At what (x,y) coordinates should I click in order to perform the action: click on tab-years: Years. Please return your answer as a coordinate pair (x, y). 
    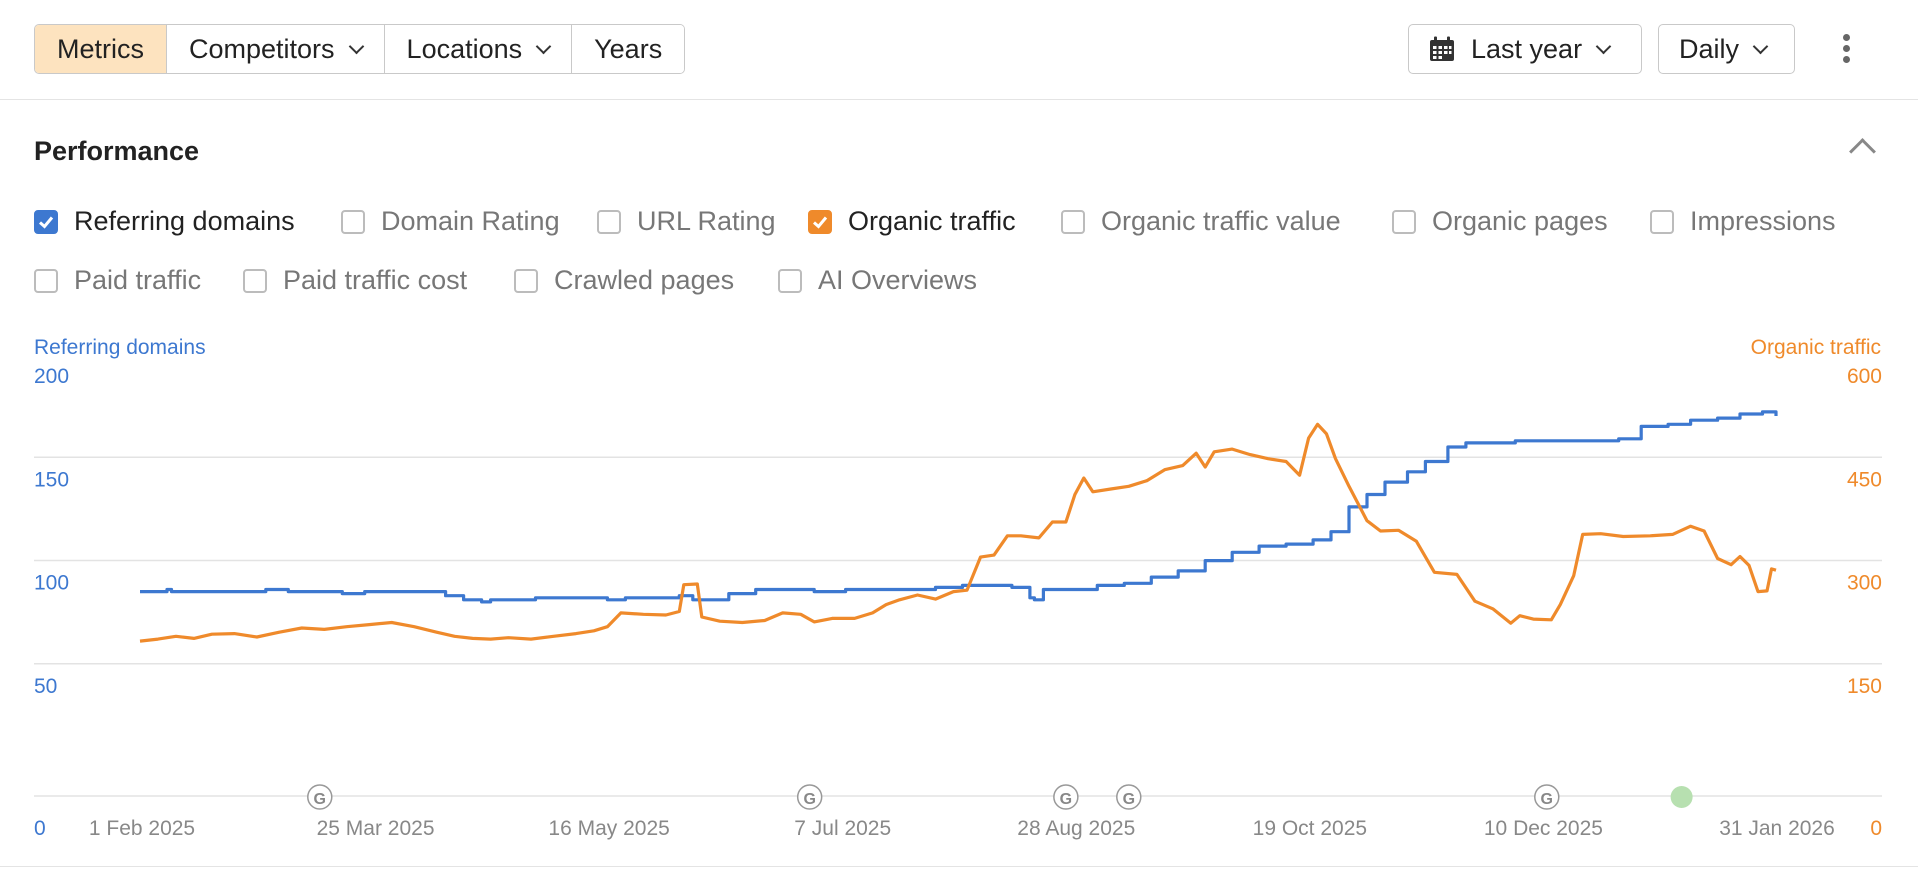
    Looking at the image, I should click on (628, 49).